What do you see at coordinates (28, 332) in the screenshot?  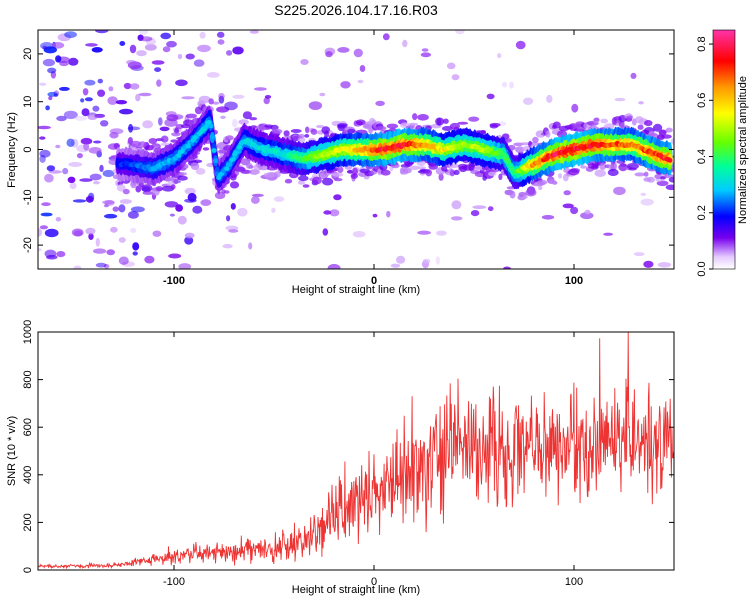 I see `y-tick-label: 1000` at bounding box center [28, 332].